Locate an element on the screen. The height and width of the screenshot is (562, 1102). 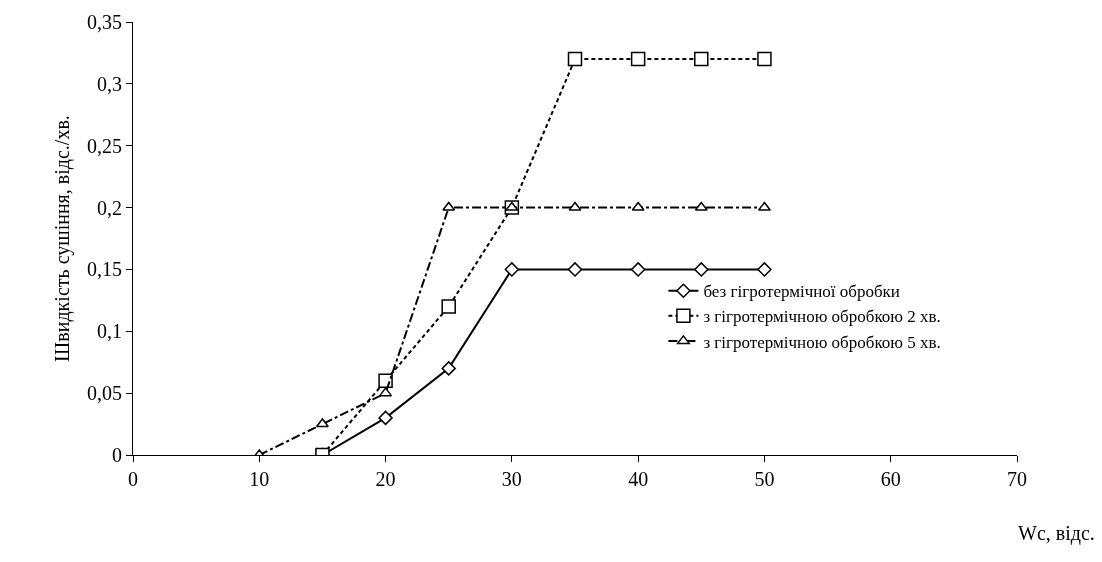
y-tick-label: 0 is located at coordinates (117, 455).